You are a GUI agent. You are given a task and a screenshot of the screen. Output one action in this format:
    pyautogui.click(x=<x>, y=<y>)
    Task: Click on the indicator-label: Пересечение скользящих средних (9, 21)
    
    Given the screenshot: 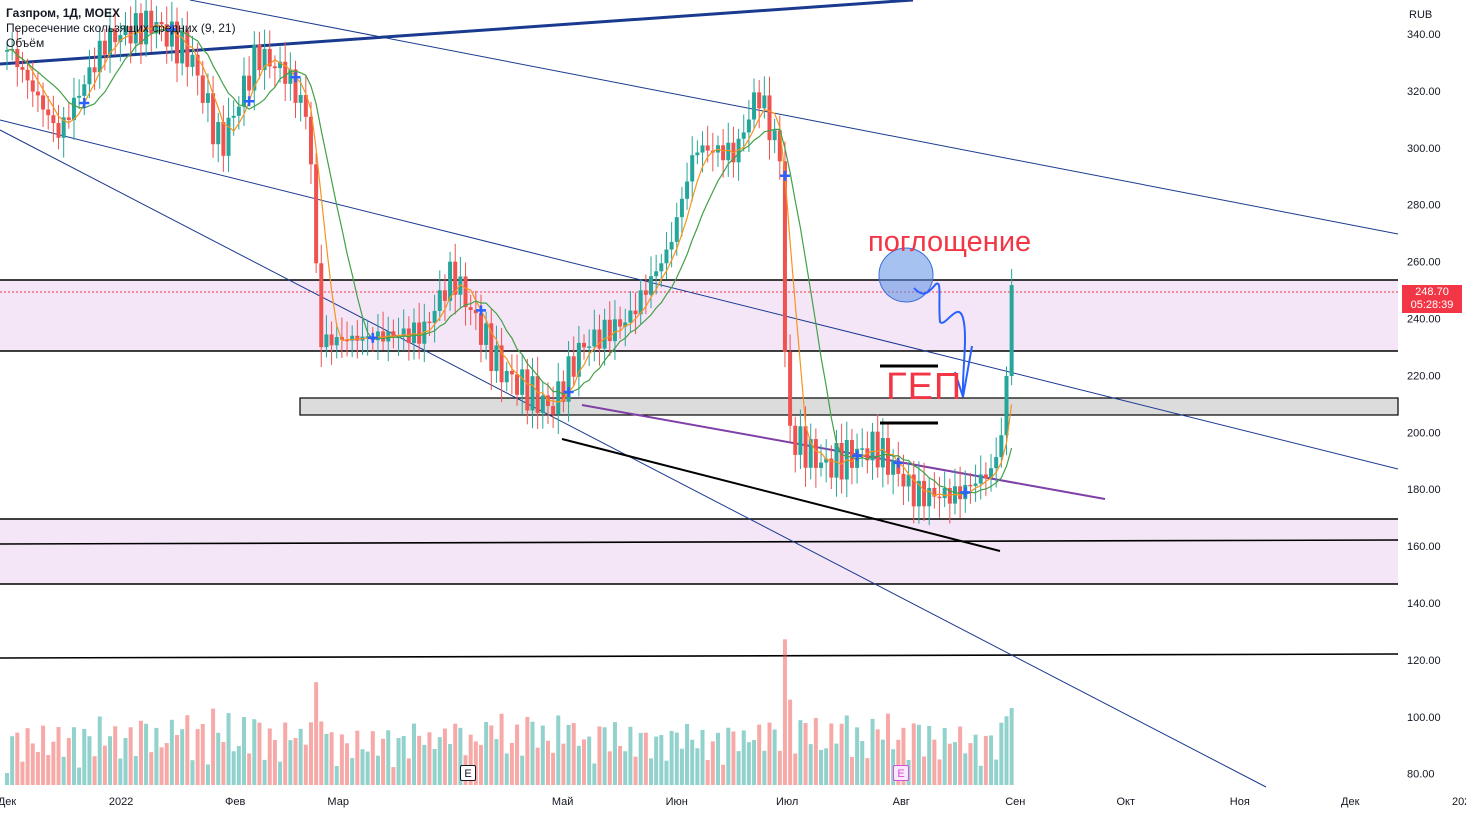 What is the action you would take?
    pyautogui.click(x=121, y=28)
    